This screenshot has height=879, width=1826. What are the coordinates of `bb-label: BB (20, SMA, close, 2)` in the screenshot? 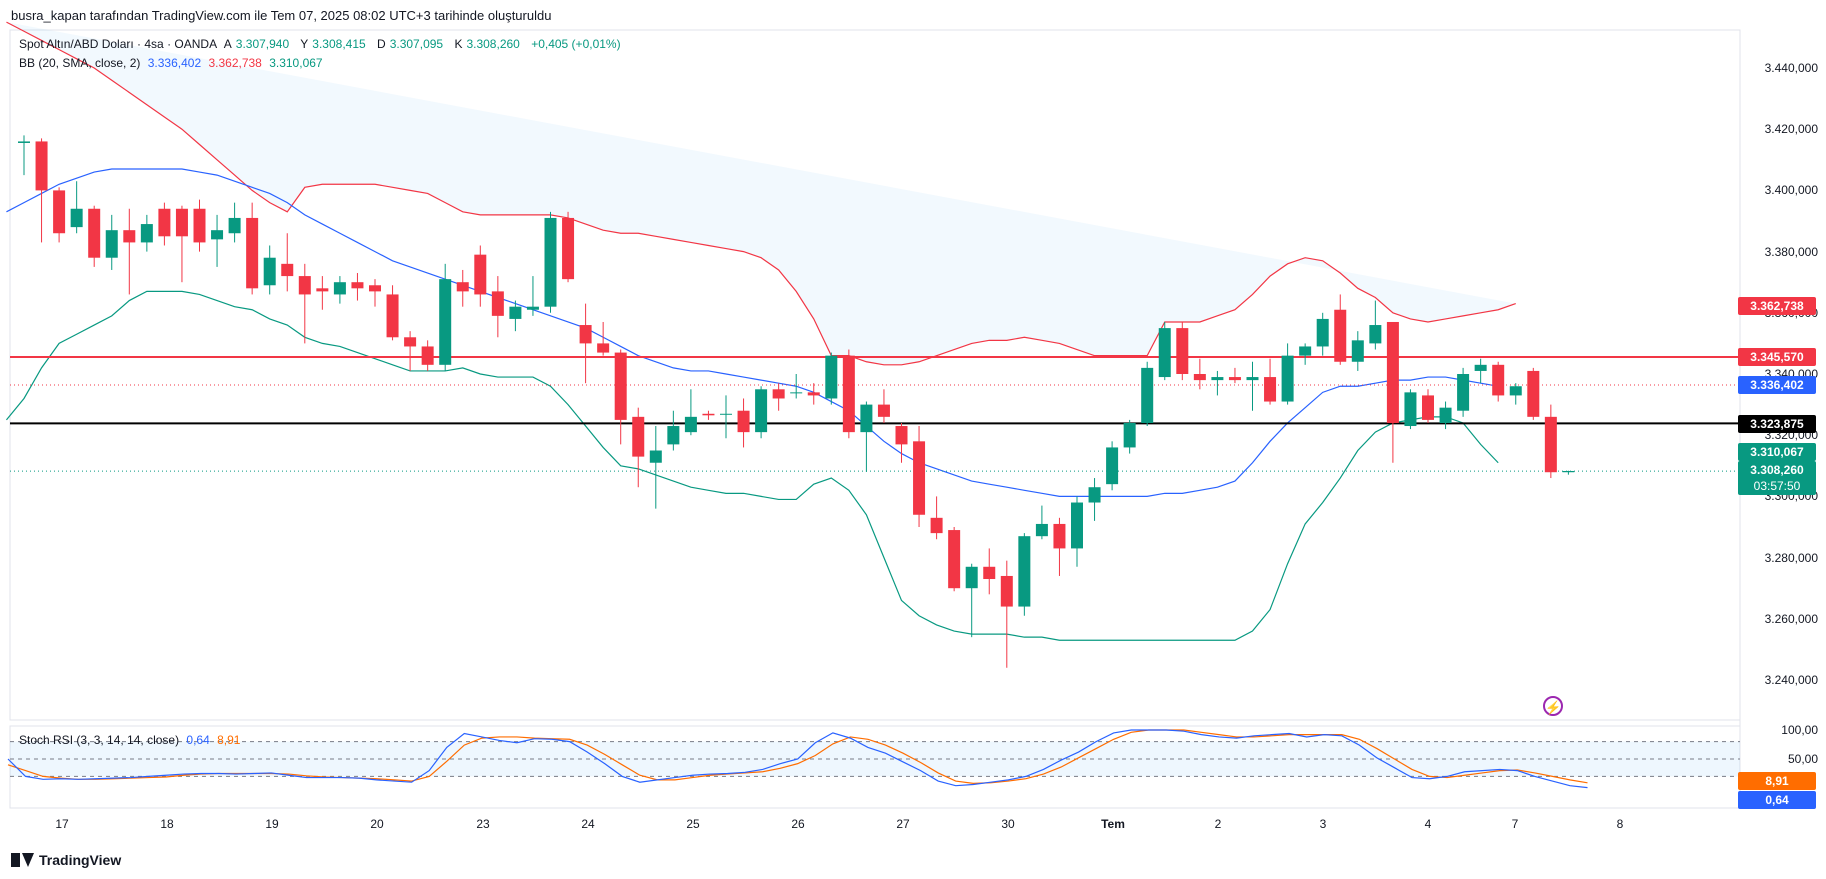 It's located at (80, 63).